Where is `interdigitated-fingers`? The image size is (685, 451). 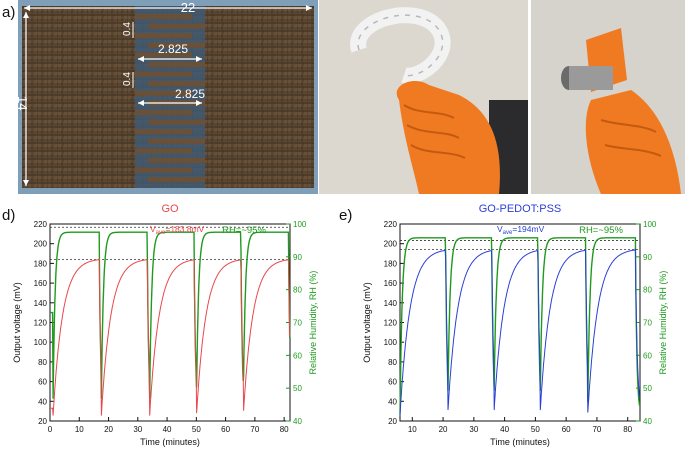 interdigitated-fingers is located at coordinates (170, 98).